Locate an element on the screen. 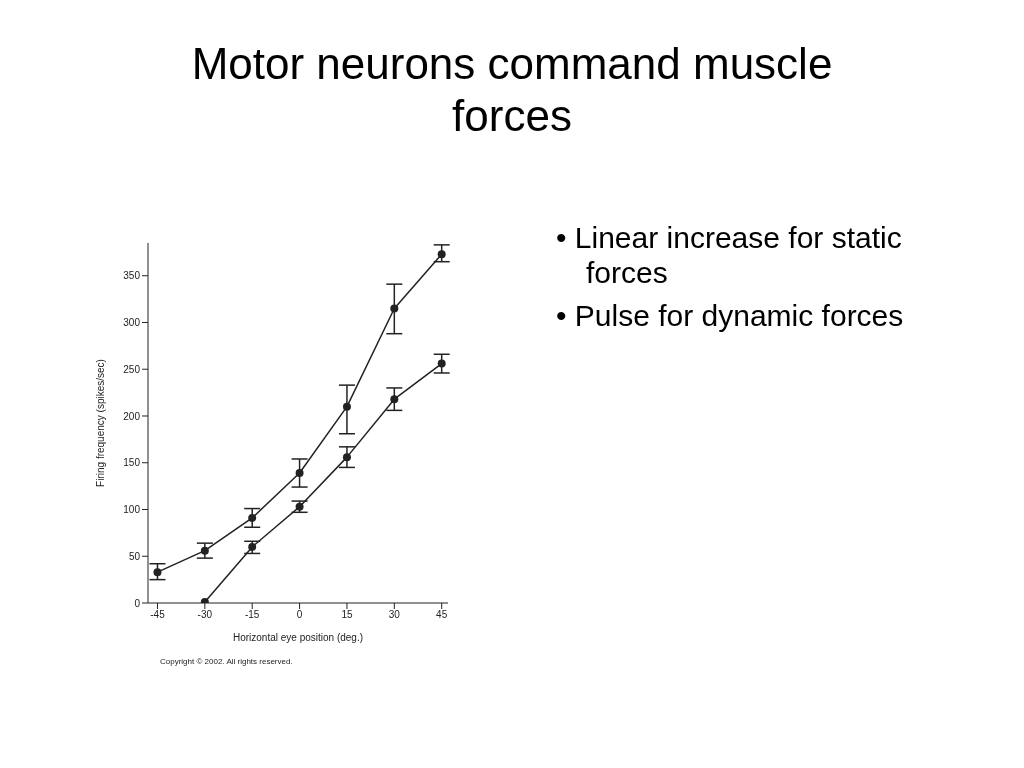 Image resolution: width=1024 pixels, height=768 pixels. text: • Pulse for dynamic forces is located at coordinates (730, 315).